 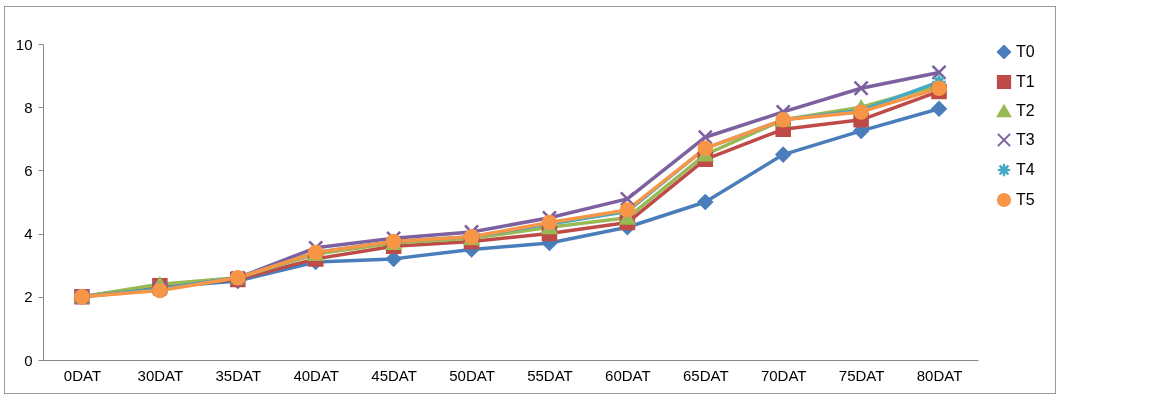 I want to click on y-tick-label: 6, so click(x=28, y=170).